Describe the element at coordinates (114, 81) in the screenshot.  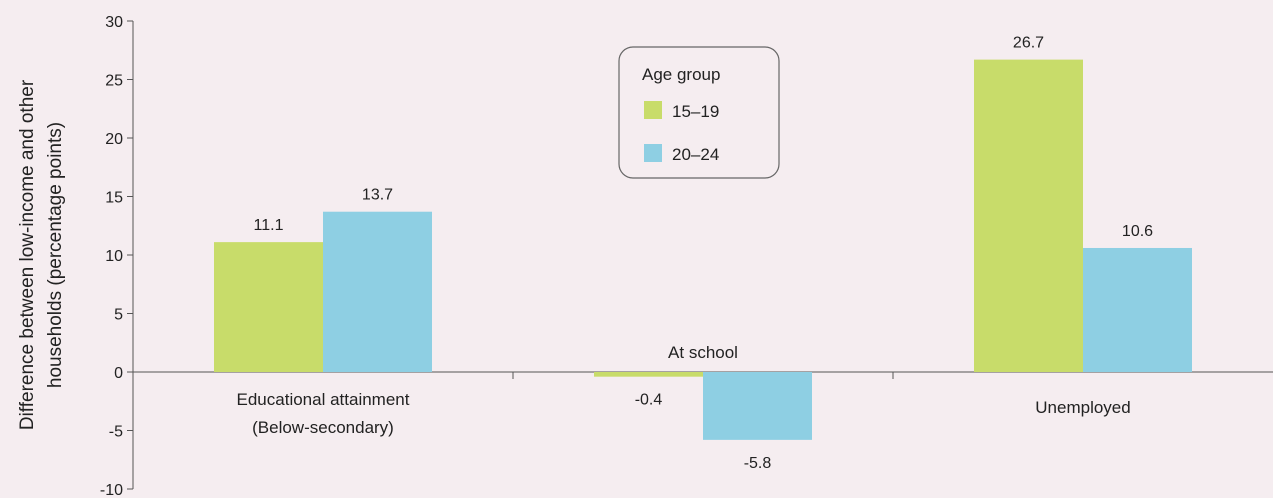
I see `y-tick-label: 25` at that location.